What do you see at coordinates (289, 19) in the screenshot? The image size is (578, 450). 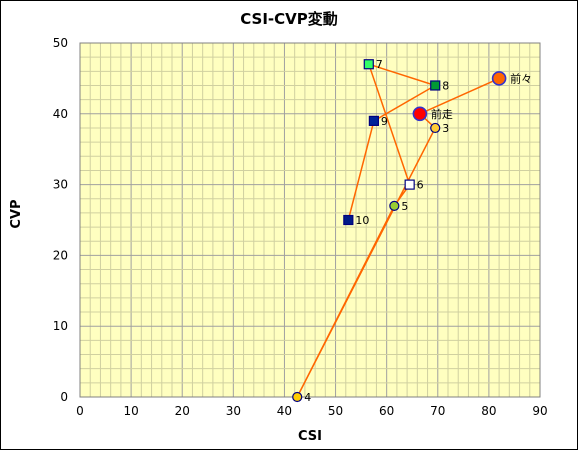 I see `chart-title: CSI-CVP変動` at bounding box center [289, 19].